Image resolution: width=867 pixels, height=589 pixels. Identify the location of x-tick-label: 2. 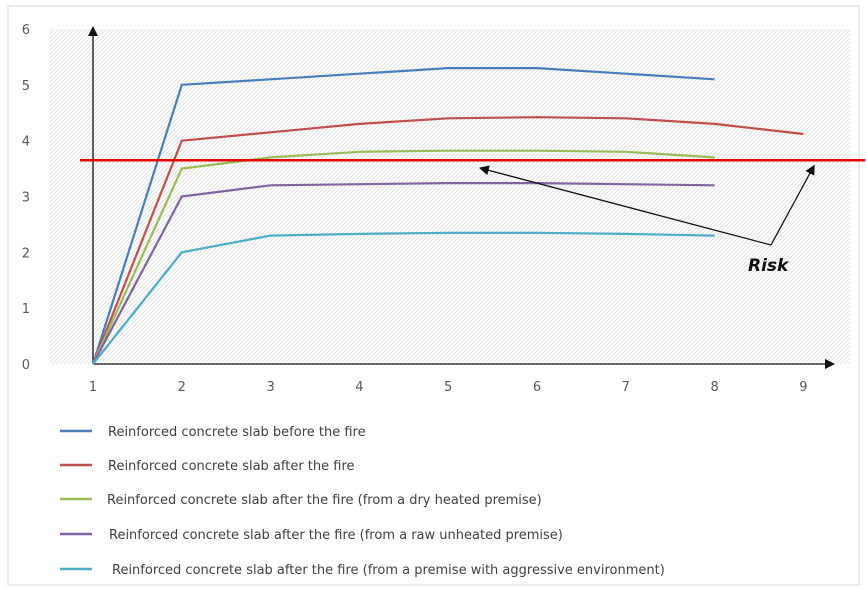
(182, 387).